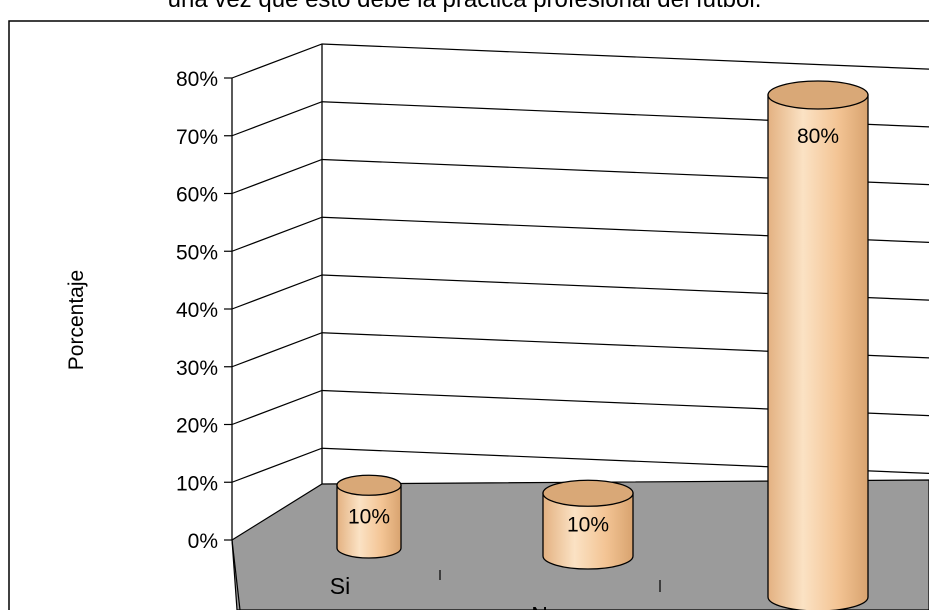  What do you see at coordinates (197, 310) in the screenshot?
I see `y-tick-label: 40%` at bounding box center [197, 310].